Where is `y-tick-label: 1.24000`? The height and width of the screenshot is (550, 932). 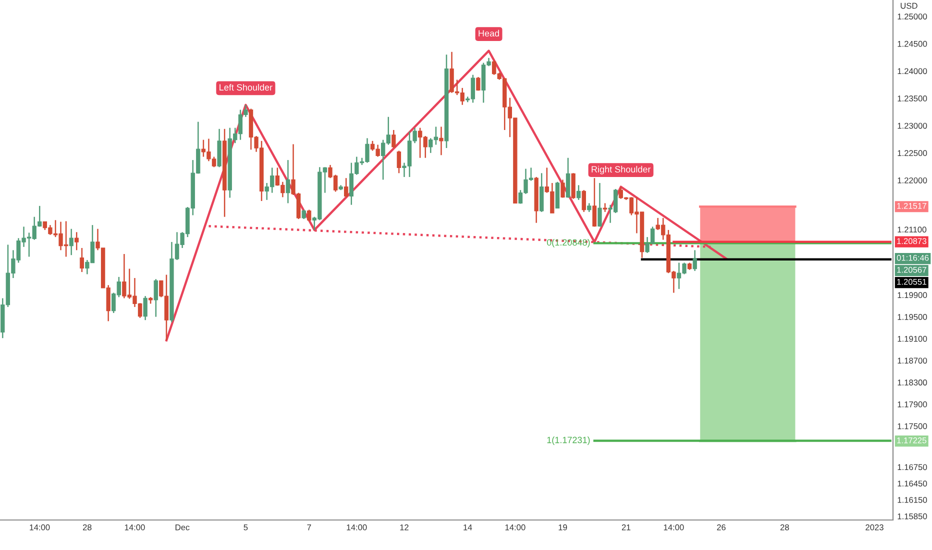
y-tick-label: 1.24000 is located at coordinates (912, 71).